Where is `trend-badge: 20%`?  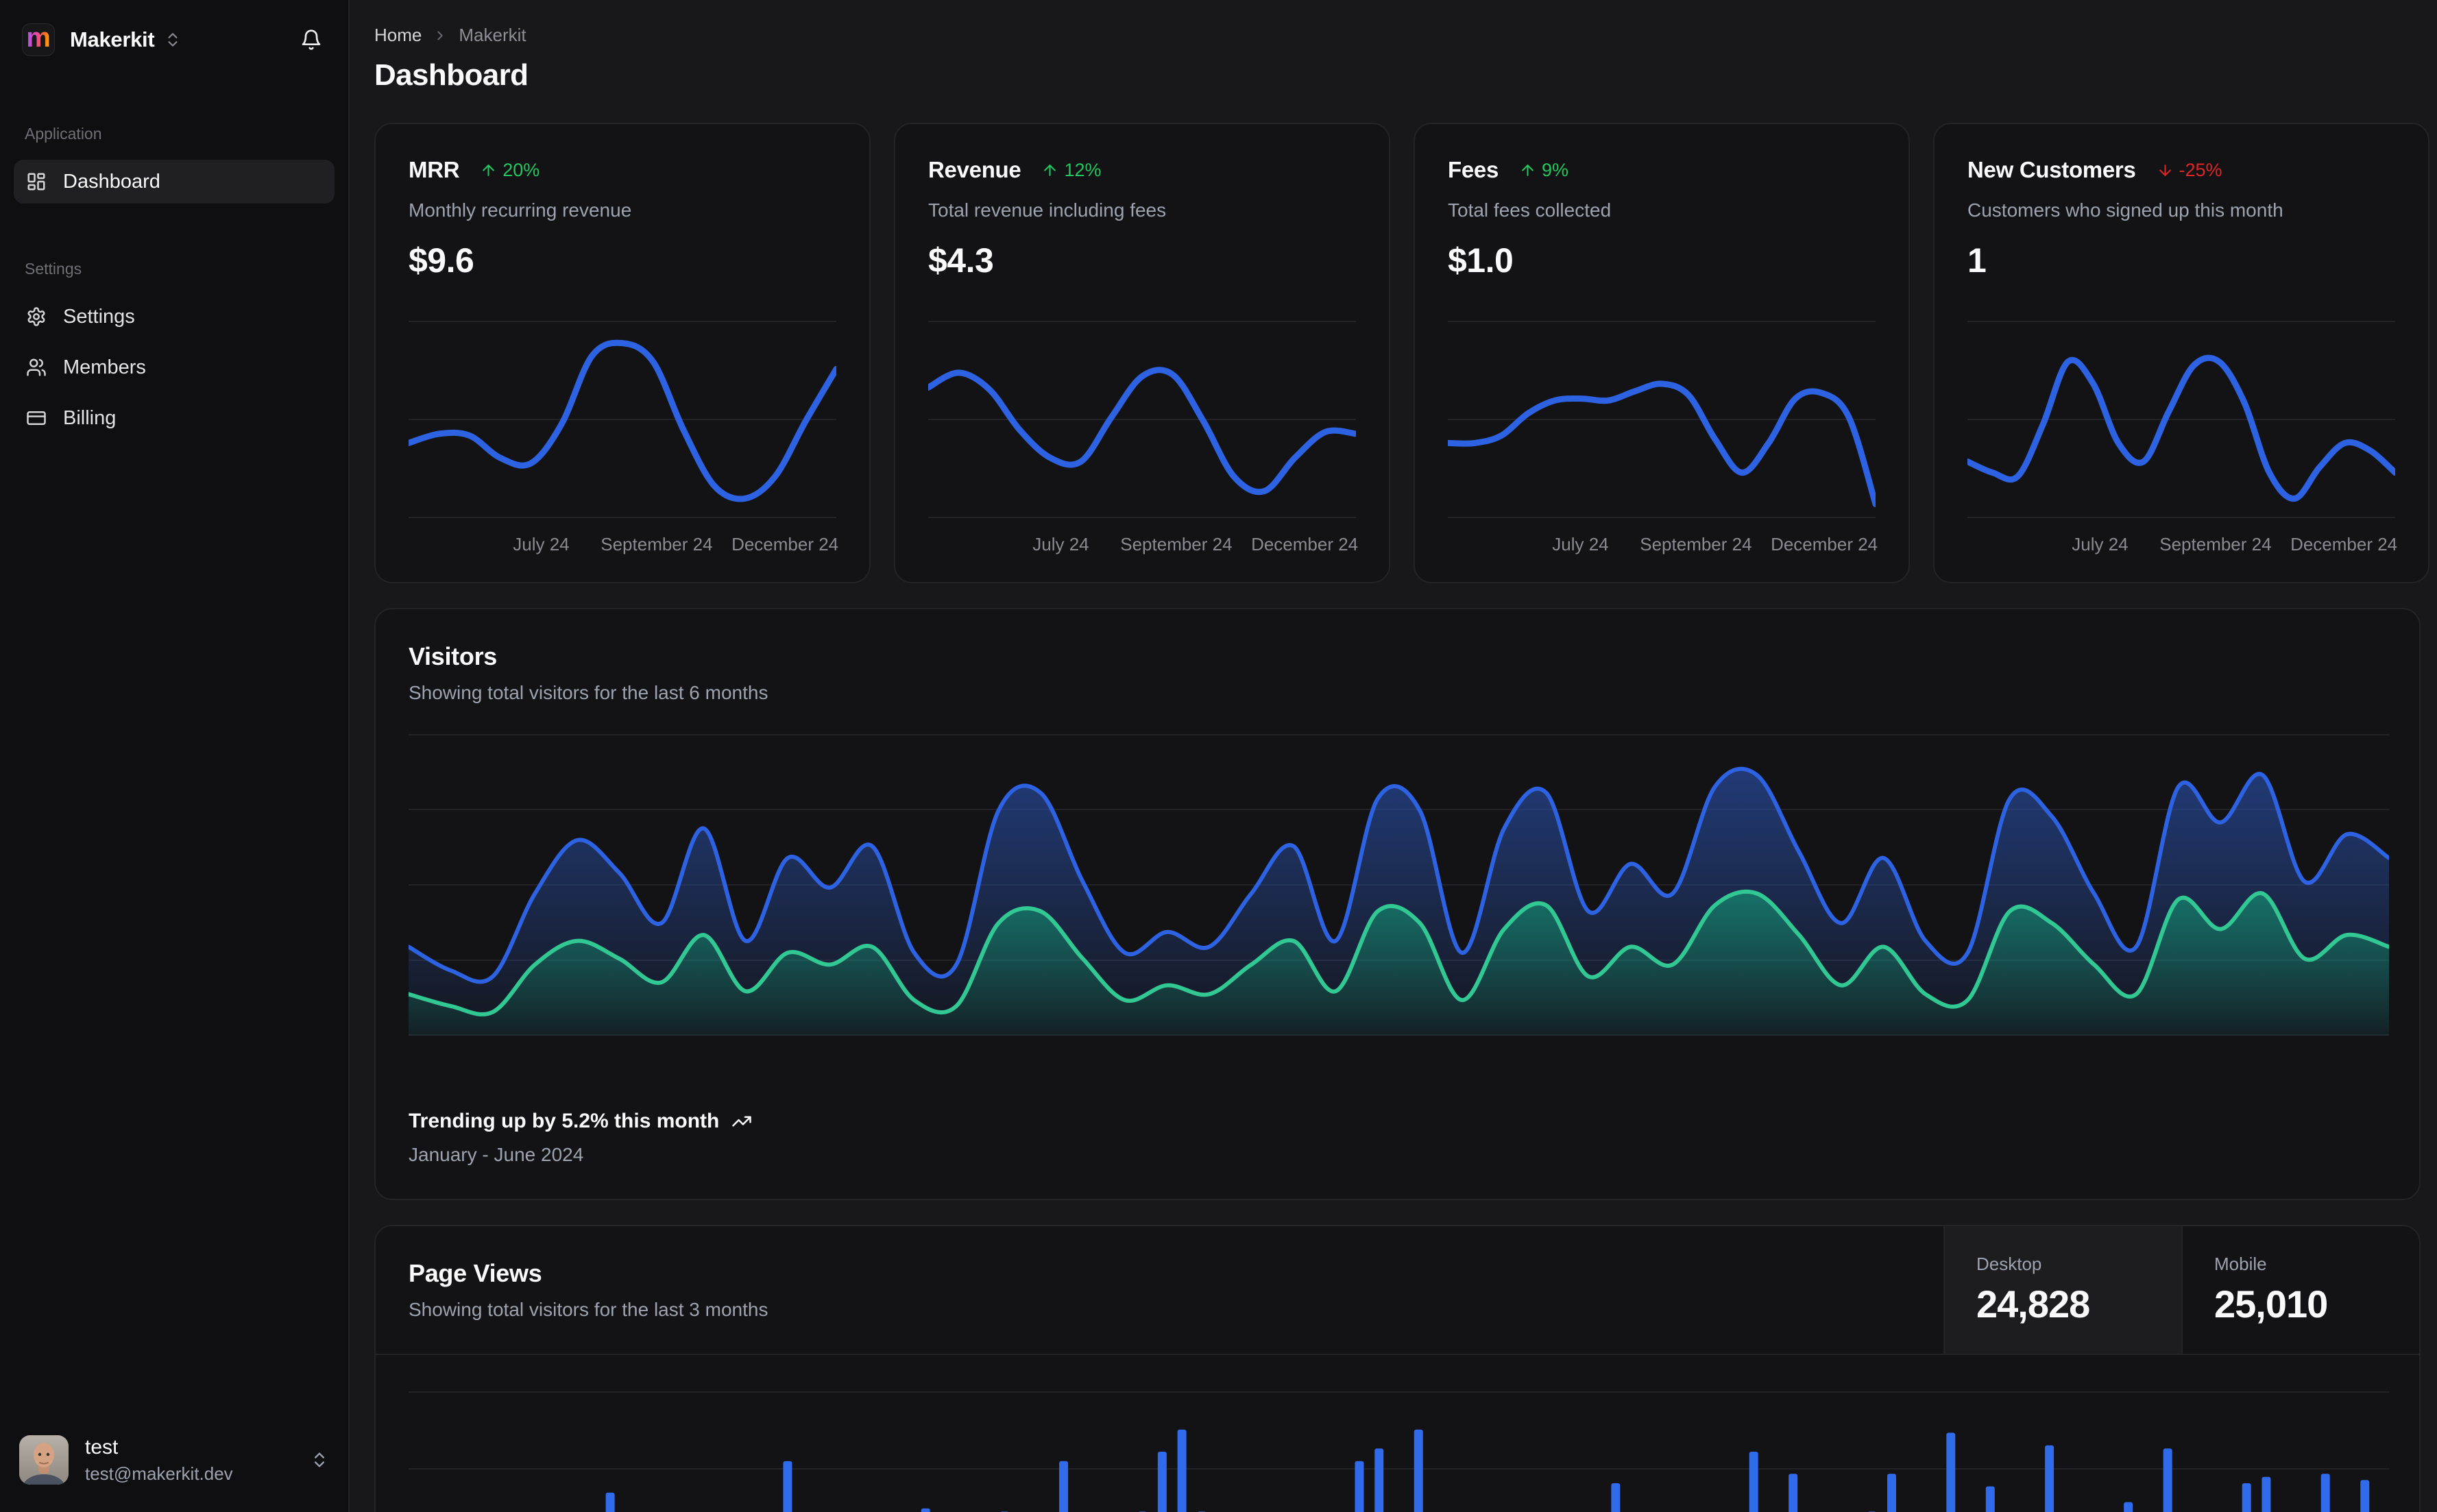 trend-badge: 20% is located at coordinates (509, 171).